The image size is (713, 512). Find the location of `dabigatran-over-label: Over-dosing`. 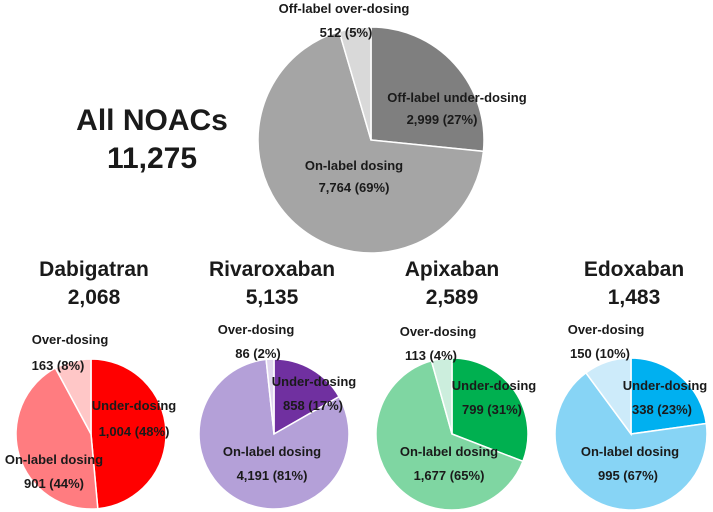

dabigatran-over-label: Over-dosing is located at coordinates (70, 339).